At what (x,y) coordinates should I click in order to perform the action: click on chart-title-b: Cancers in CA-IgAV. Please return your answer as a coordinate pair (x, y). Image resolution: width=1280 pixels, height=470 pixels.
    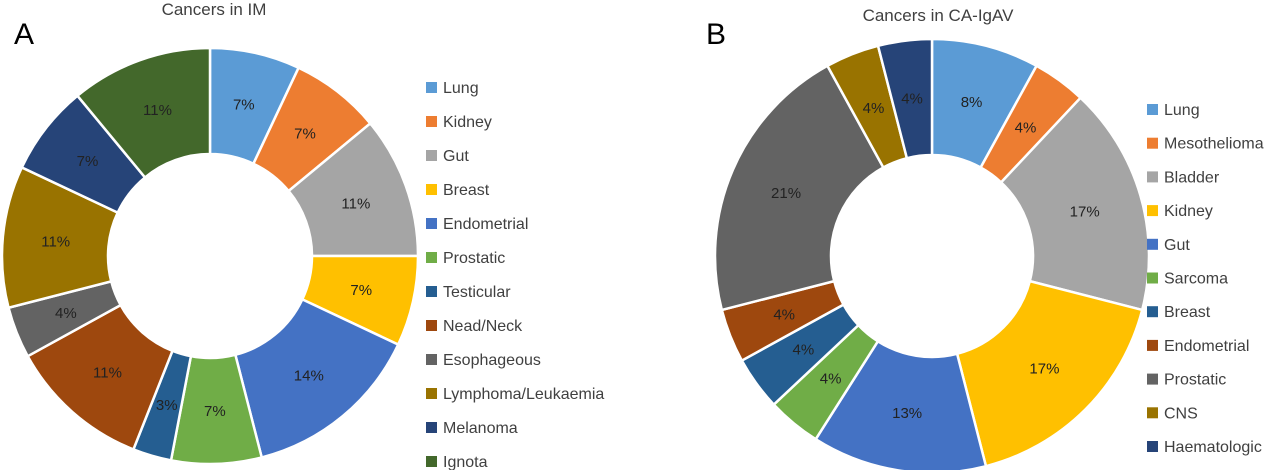
    Looking at the image, I should click on (939, 15).